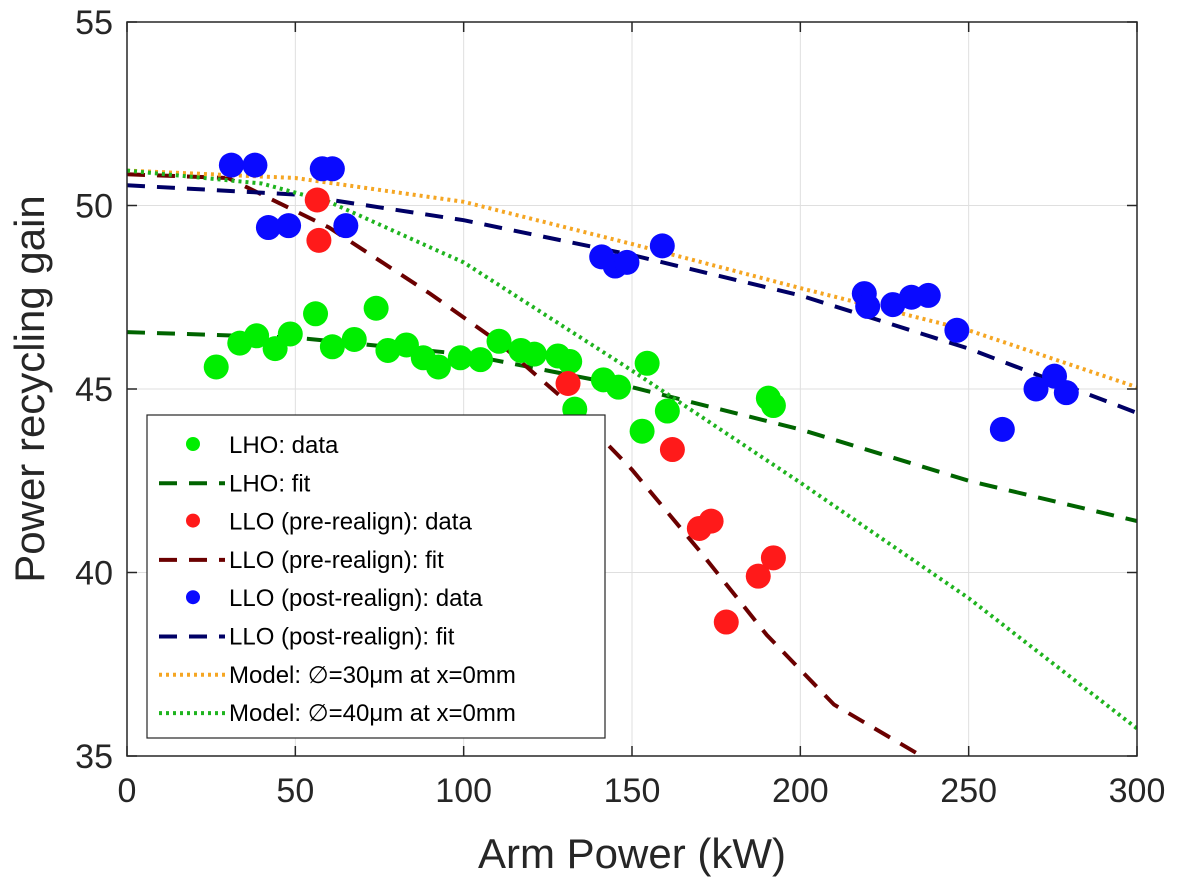  Describe the element at coordinates (284, 445) in the screenshot. I see `legend-label: LHO: data` at that location.